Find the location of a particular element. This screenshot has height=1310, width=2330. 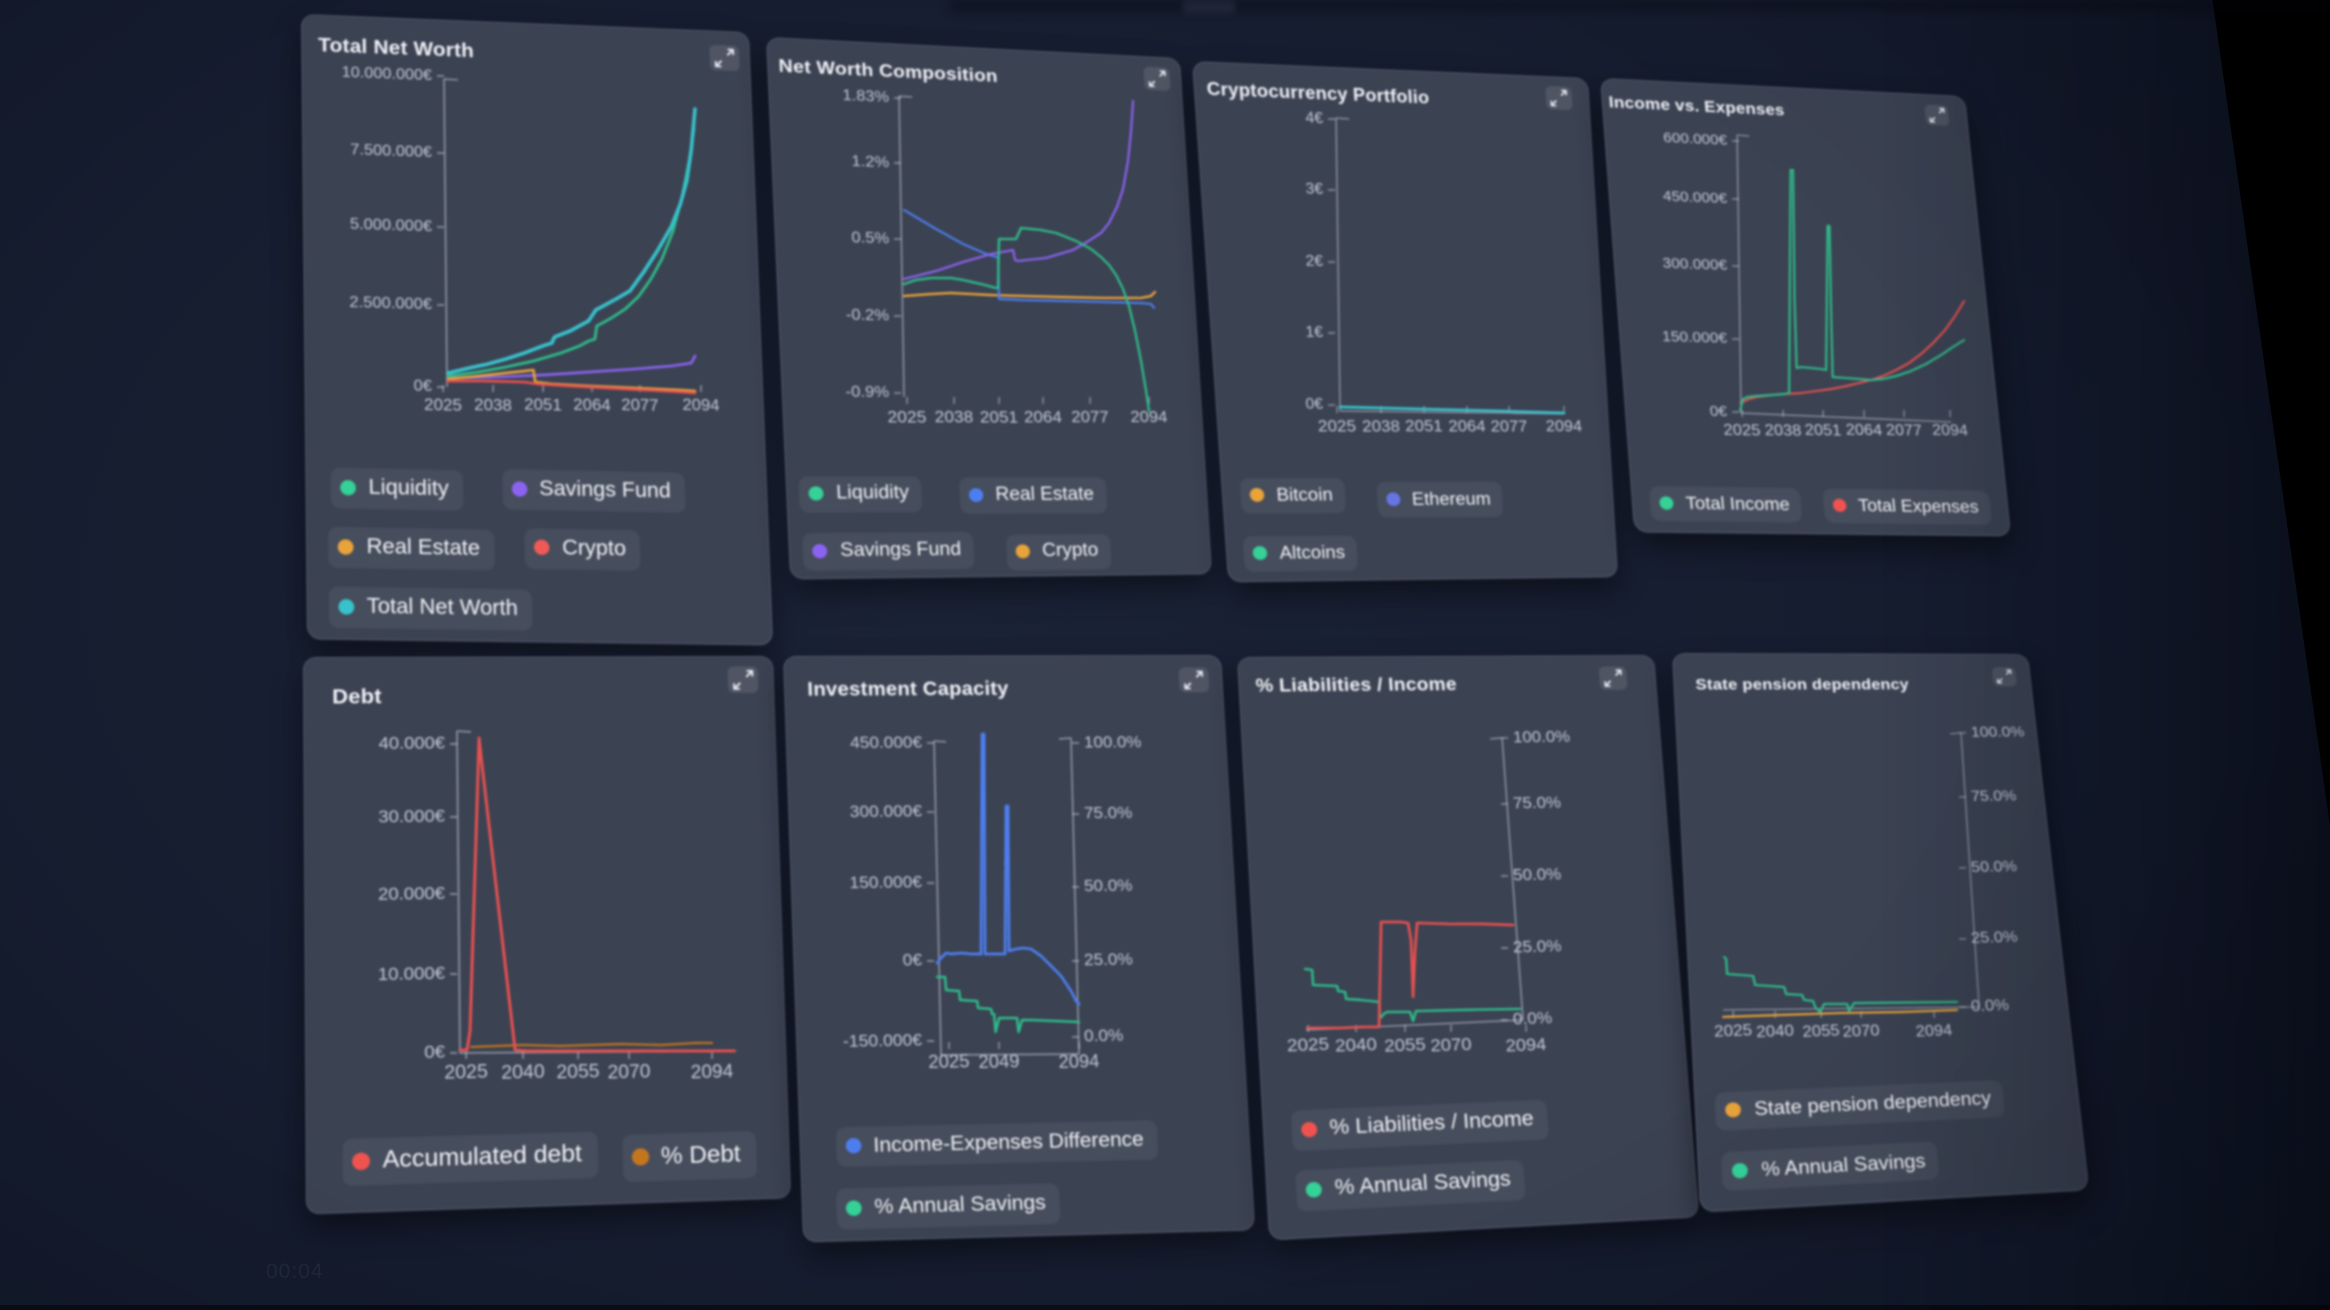

svg-text: 5.000.000€ is located at coordinates (391, 225).